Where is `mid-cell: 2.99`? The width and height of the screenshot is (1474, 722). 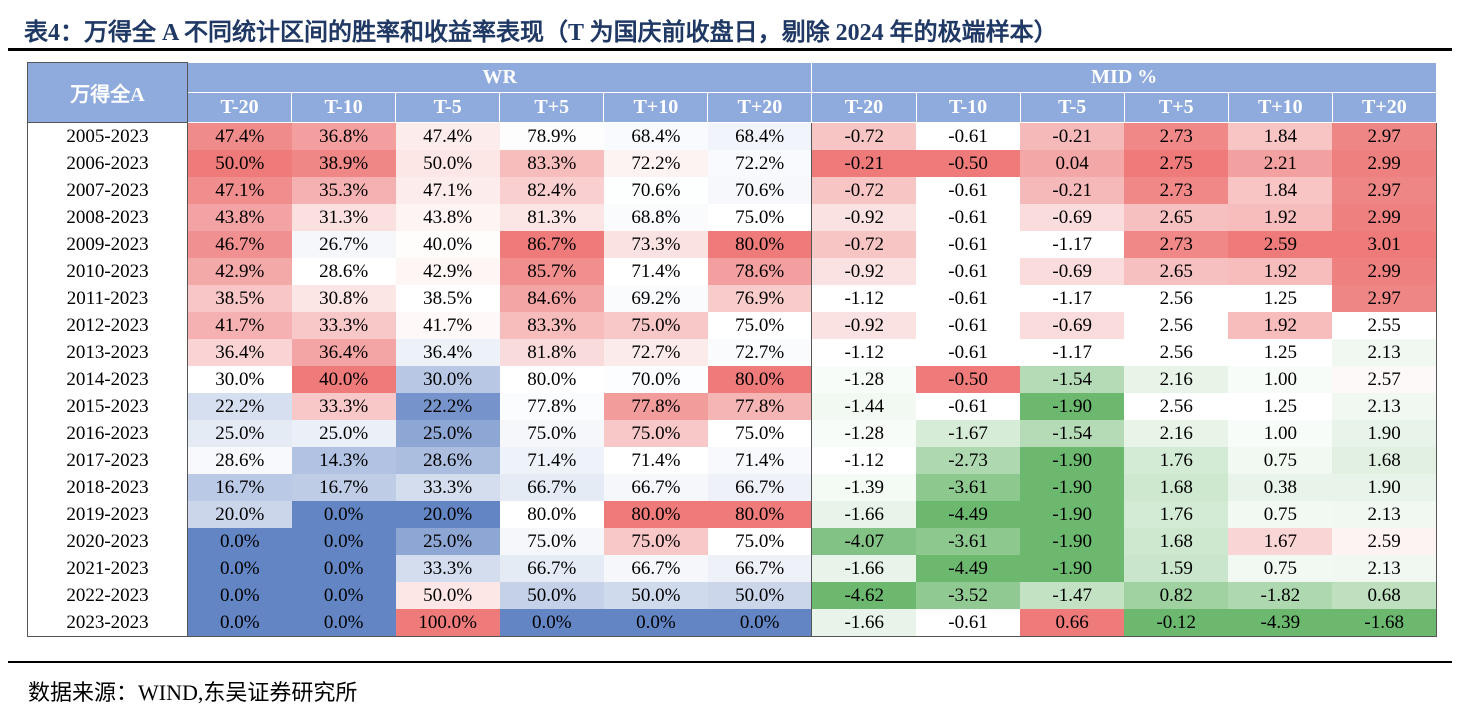
mid-cell: 2.99 is located at coordinates (1384, 271).